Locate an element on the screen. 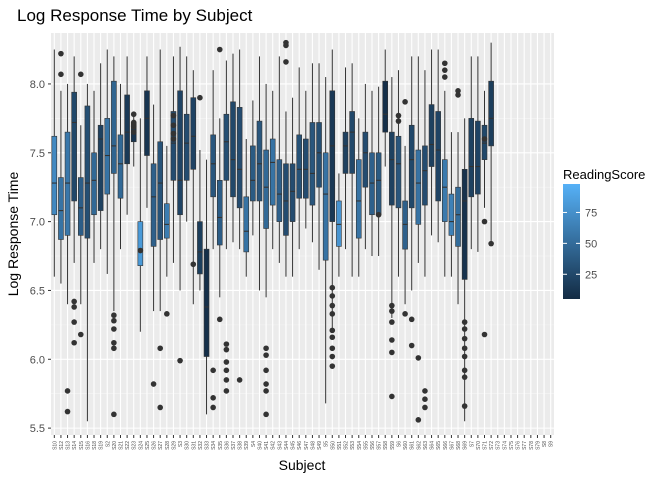 The height and width of the screenshot is (480, 672). x-tick-label: S63 is located at coordinates (426, 445).